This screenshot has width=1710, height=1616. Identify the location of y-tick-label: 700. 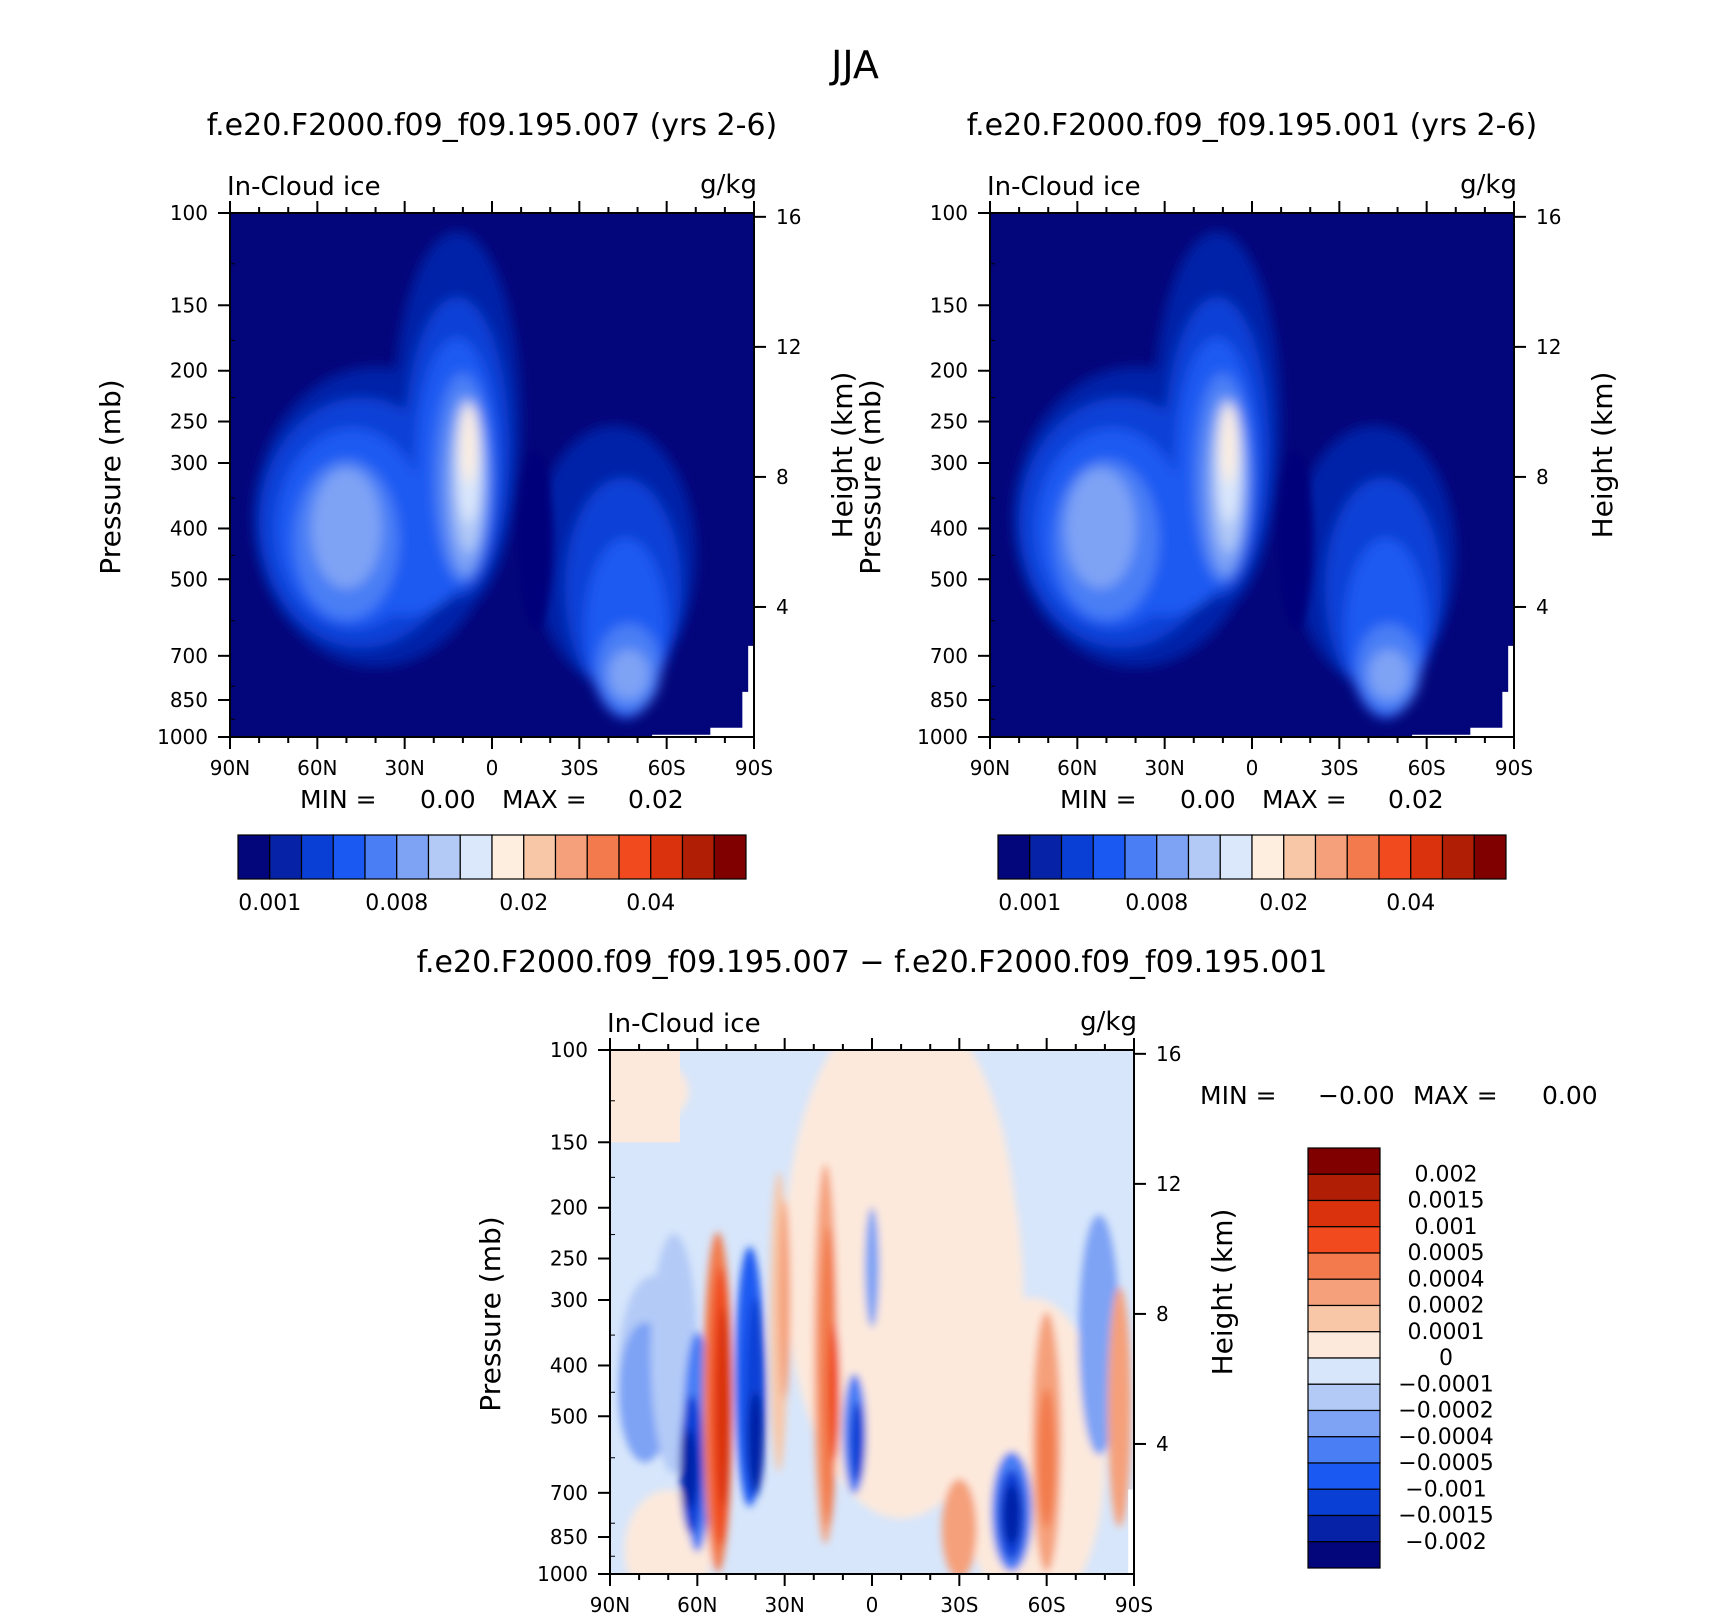
(949, 656).